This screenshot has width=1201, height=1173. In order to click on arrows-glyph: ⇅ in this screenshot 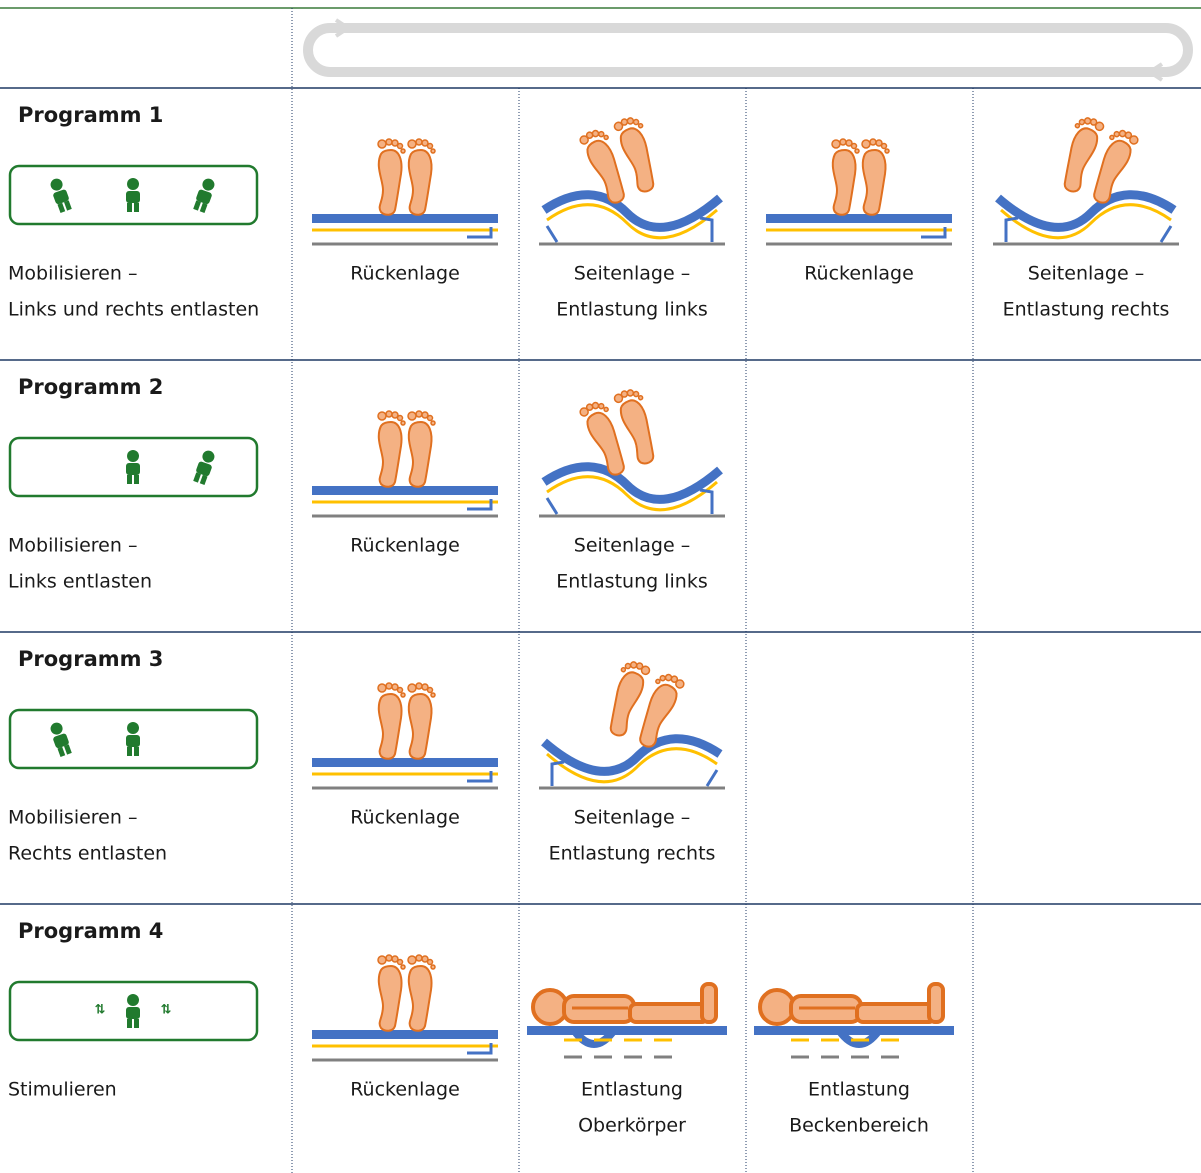, I will do `click(166, 1010)`.